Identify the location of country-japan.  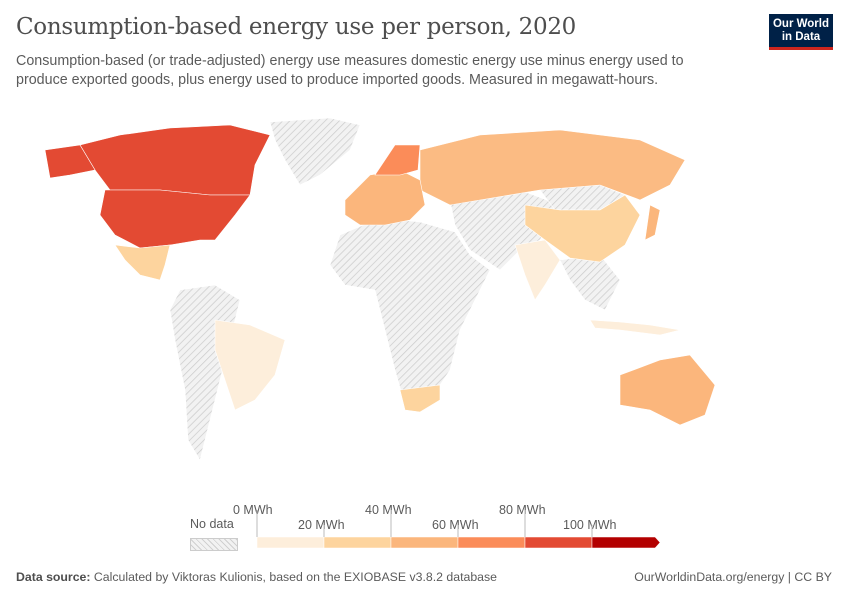
(652, 222).